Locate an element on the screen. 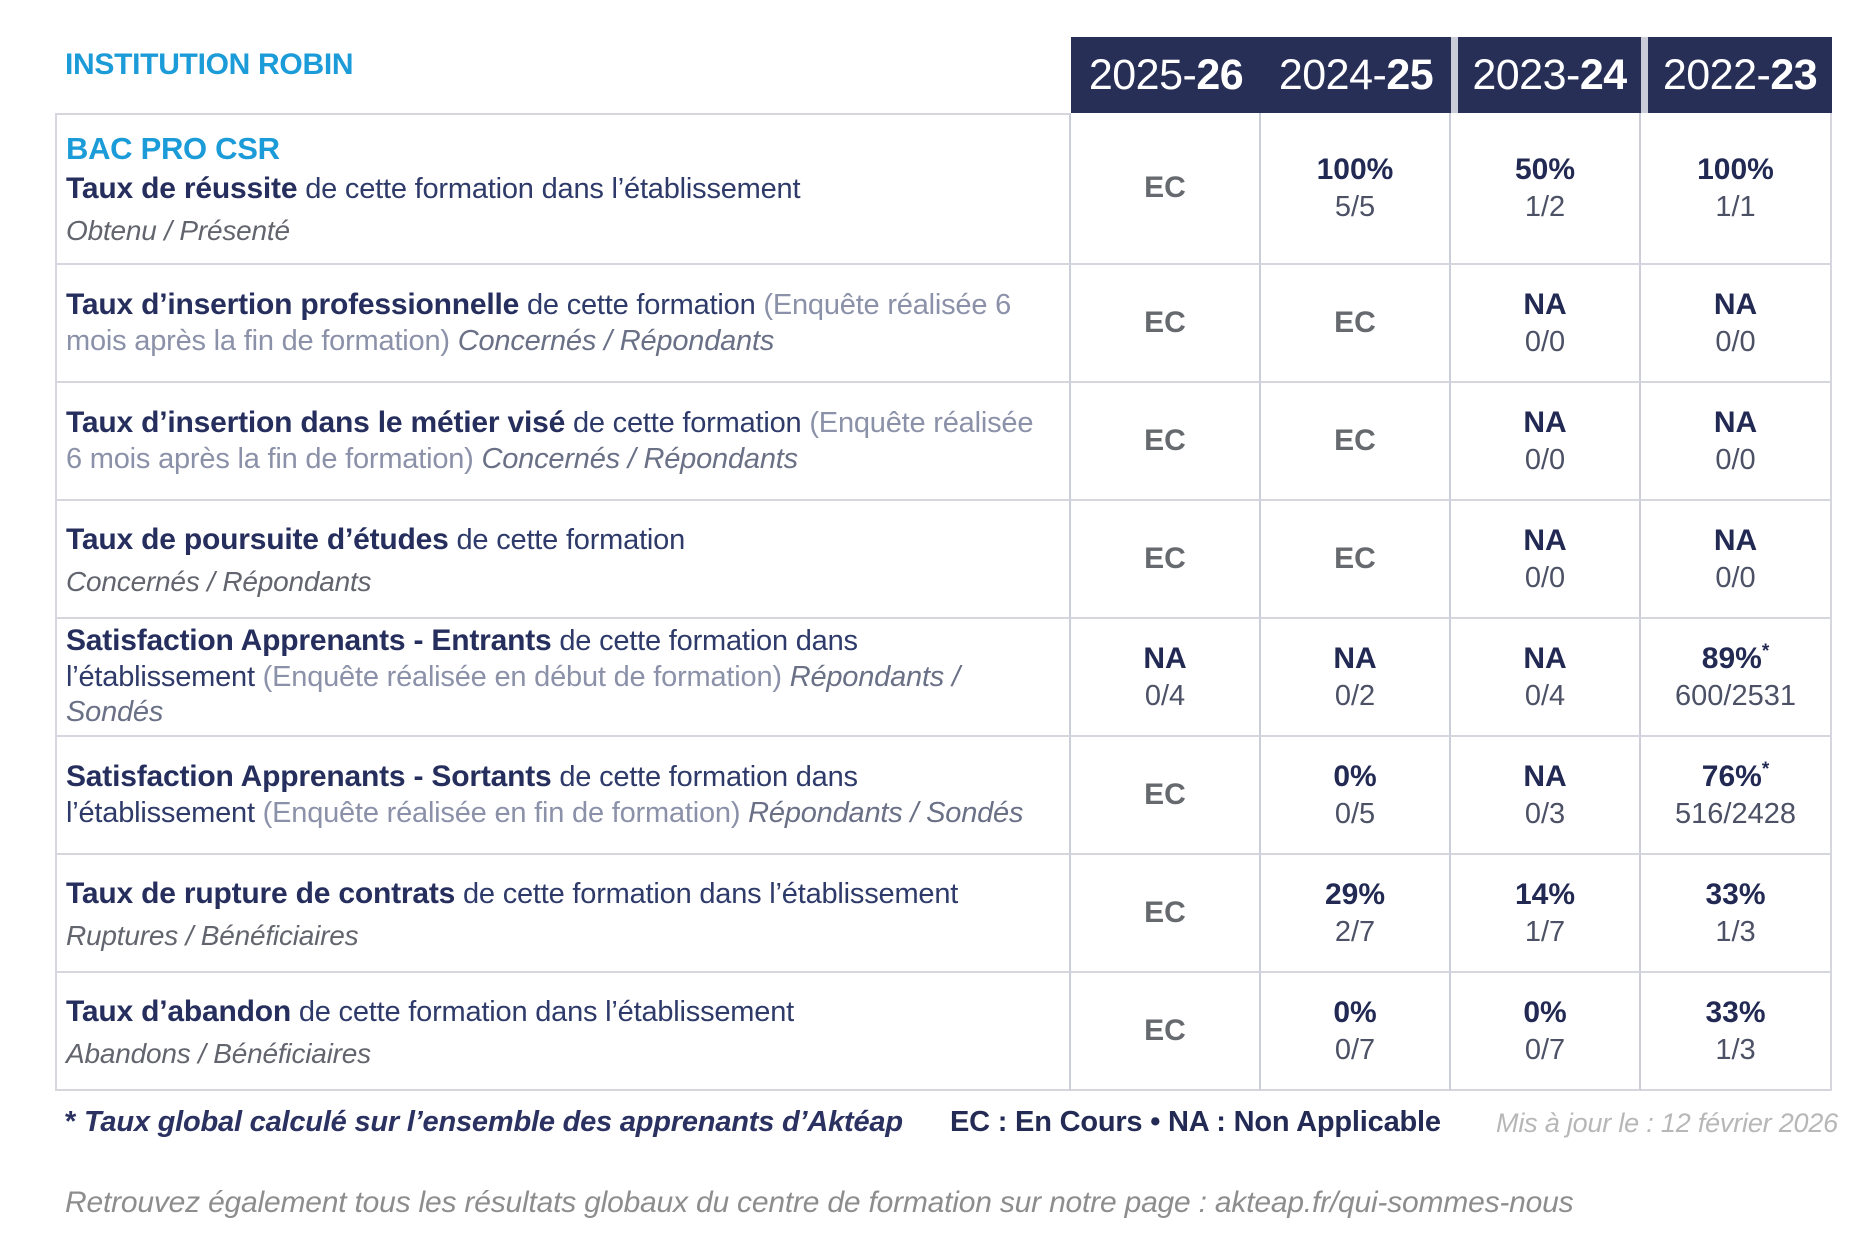  value-main: 50% is located at coordinates (1545, 170).